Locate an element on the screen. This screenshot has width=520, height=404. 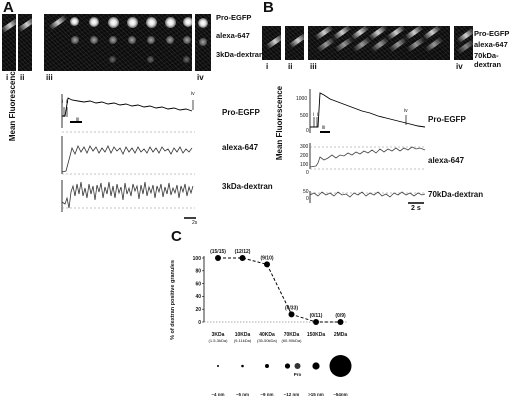
panel-c-ytick-label-0: 0 is located at coordinates (199, 323).